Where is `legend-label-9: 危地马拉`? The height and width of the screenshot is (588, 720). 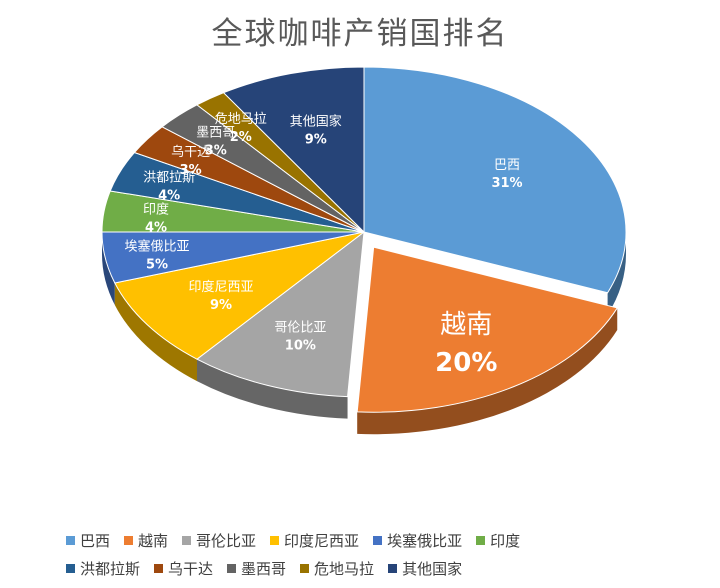 legend-label-9: 危地马拉 is located at coordinates (344, 568).